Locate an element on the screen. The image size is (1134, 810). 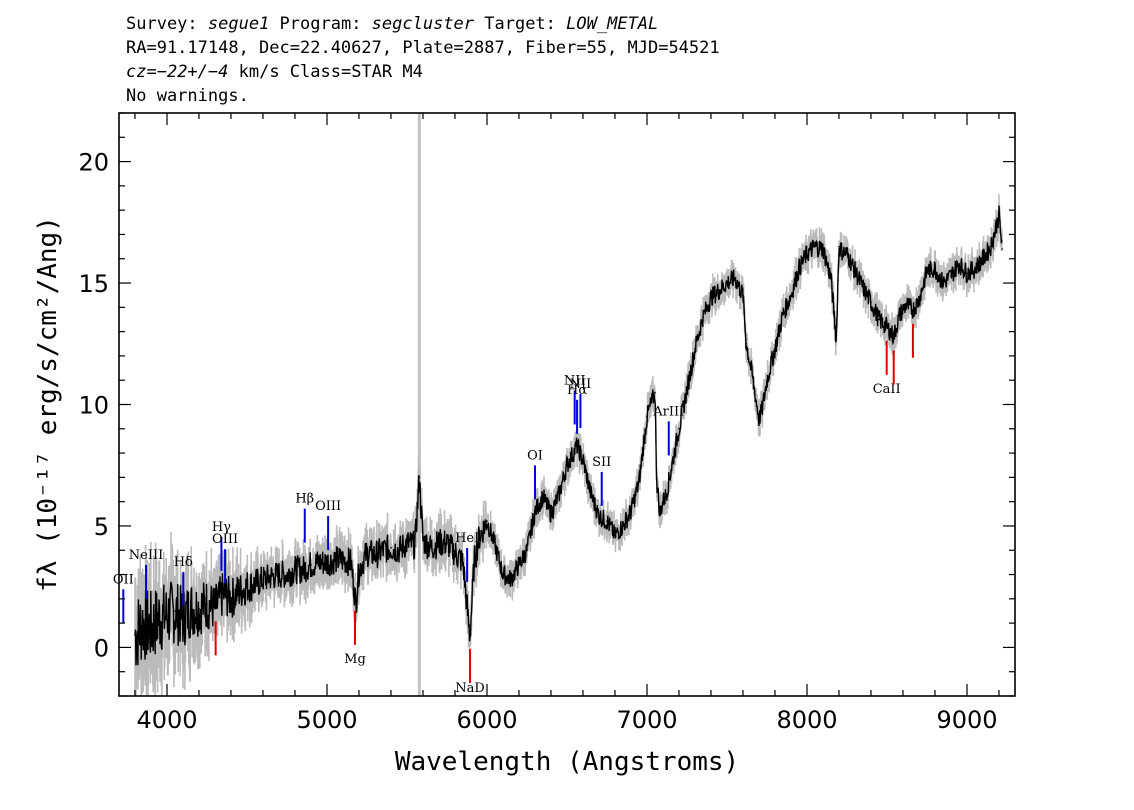
absorption-line-label: CaII is located at coordinates (887, 389).